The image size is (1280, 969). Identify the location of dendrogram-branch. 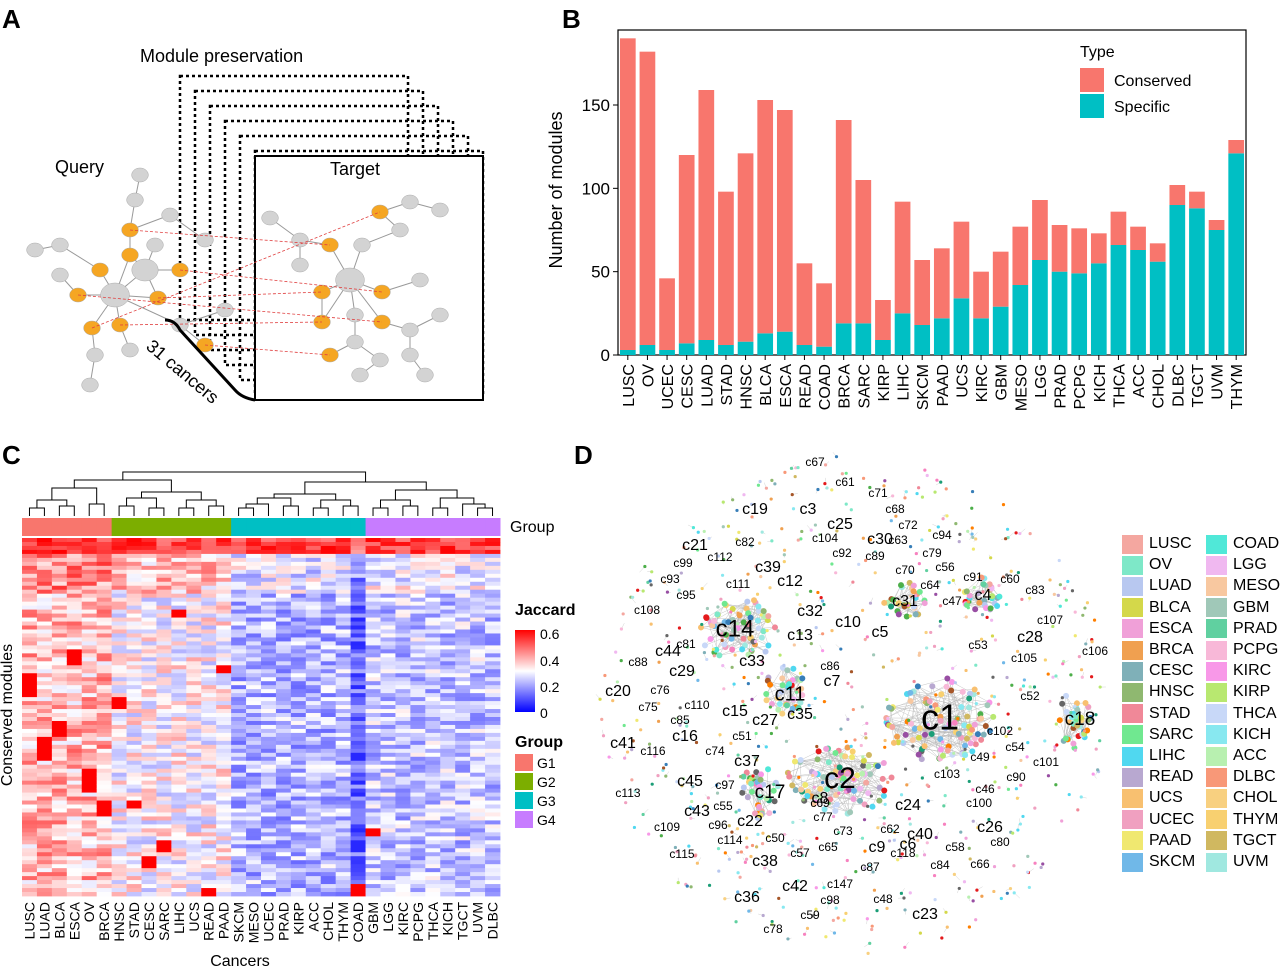
(290, 510).